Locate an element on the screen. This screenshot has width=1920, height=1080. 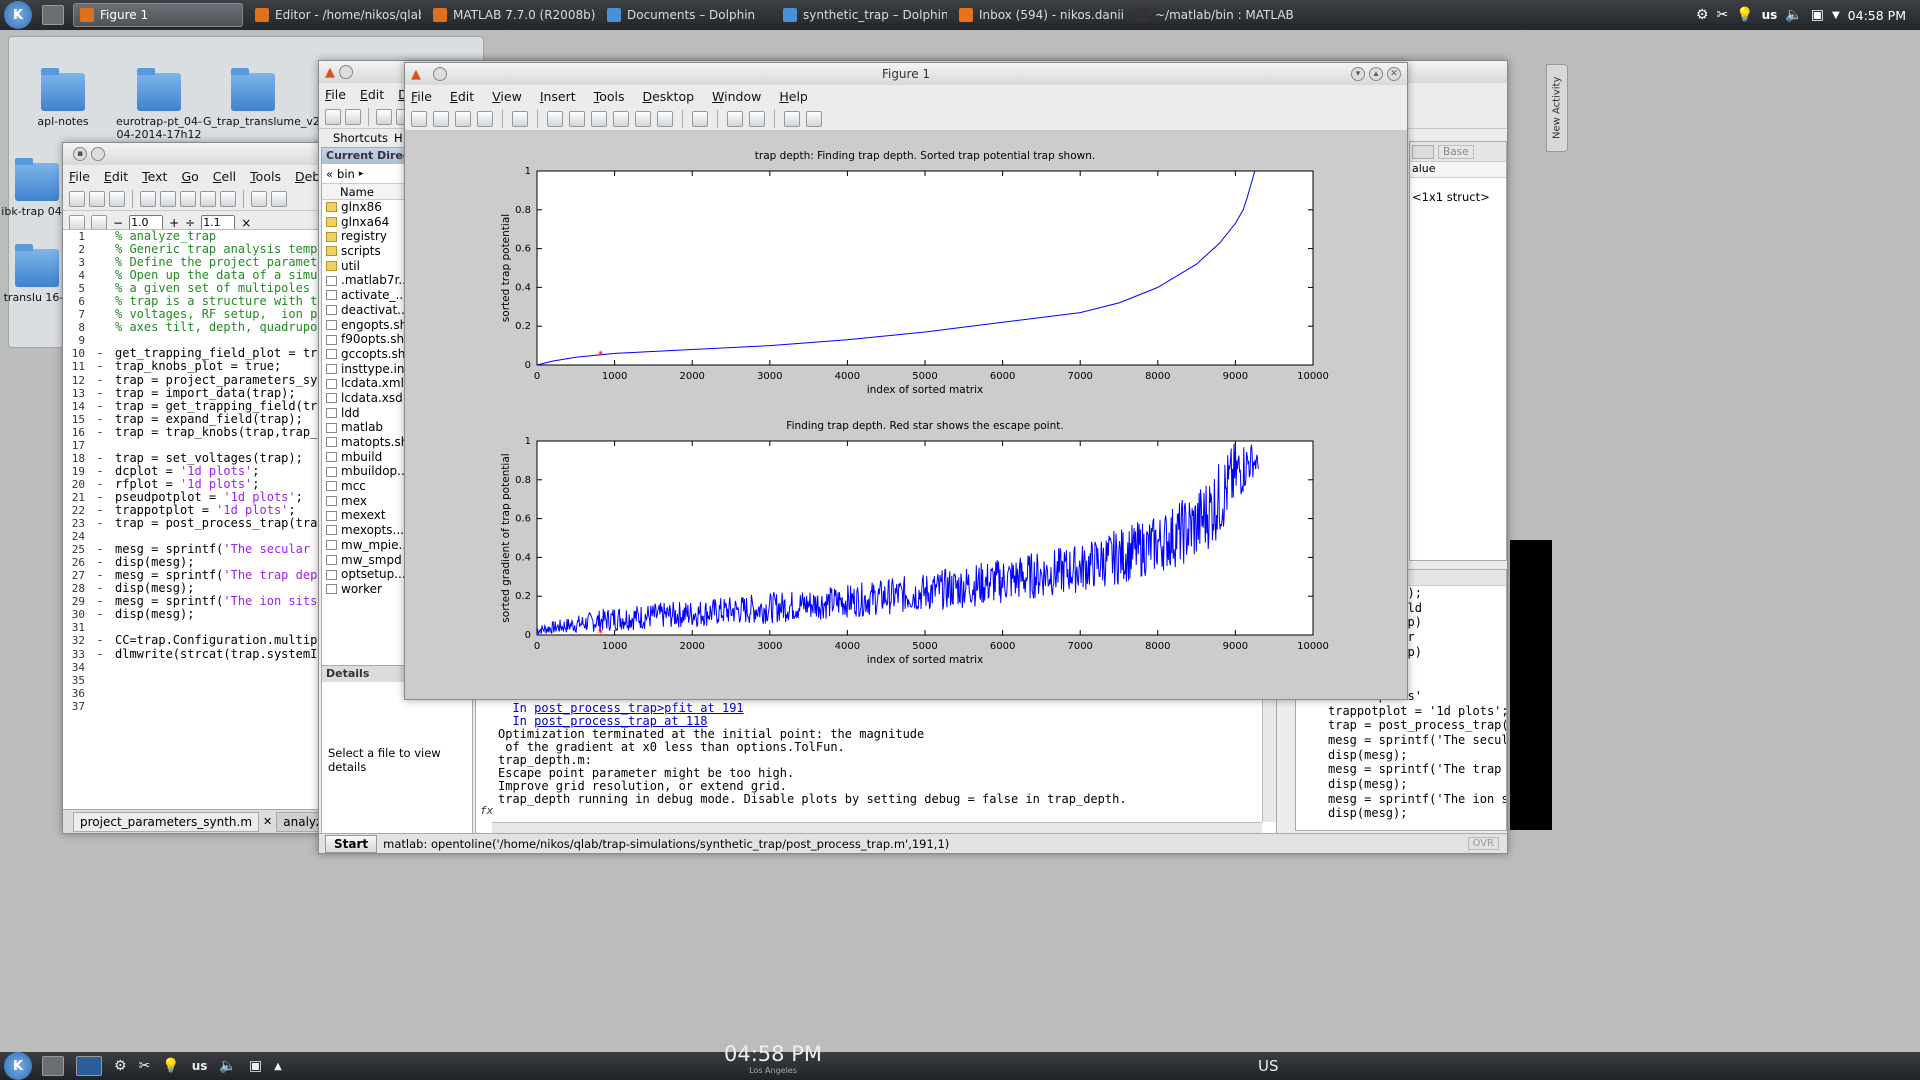
kde-menu-icon: K is located at coordinates (18, 1066).